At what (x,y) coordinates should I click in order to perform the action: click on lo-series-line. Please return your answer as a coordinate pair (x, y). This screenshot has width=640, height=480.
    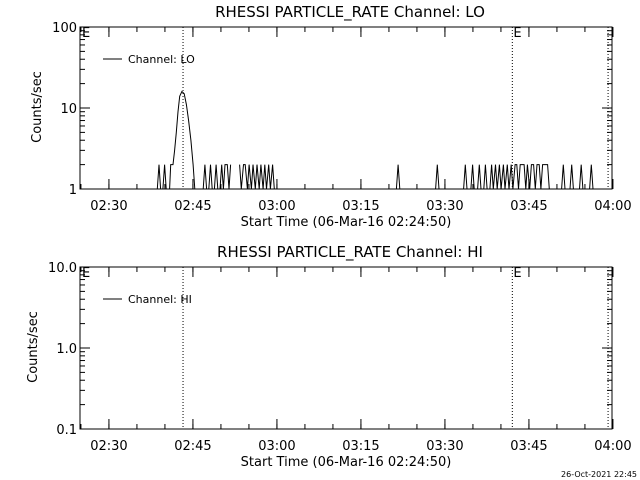
    Looking at the image, I should click on (375, 140).